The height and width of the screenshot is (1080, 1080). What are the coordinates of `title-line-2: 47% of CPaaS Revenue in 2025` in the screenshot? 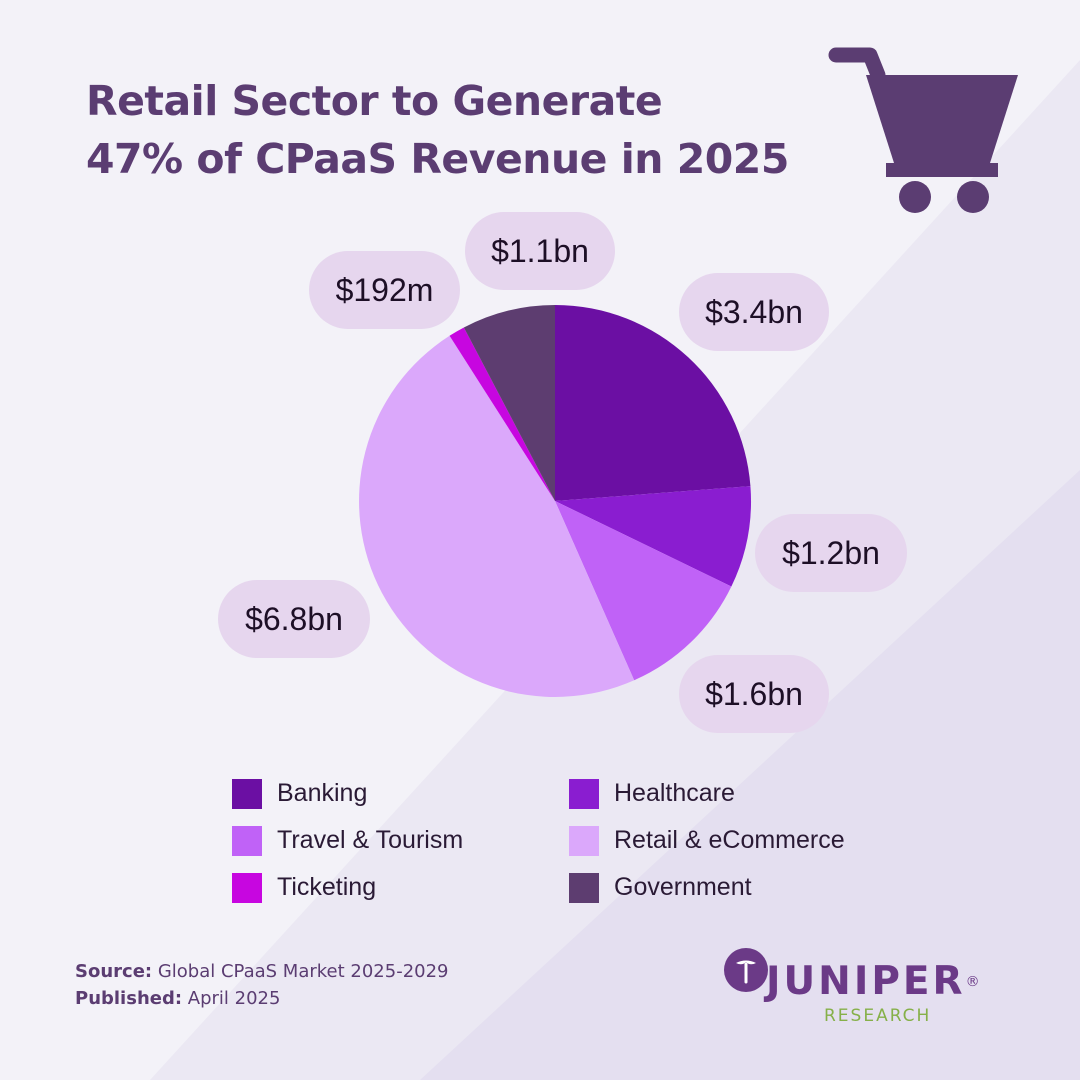 It's located at (437, 159).